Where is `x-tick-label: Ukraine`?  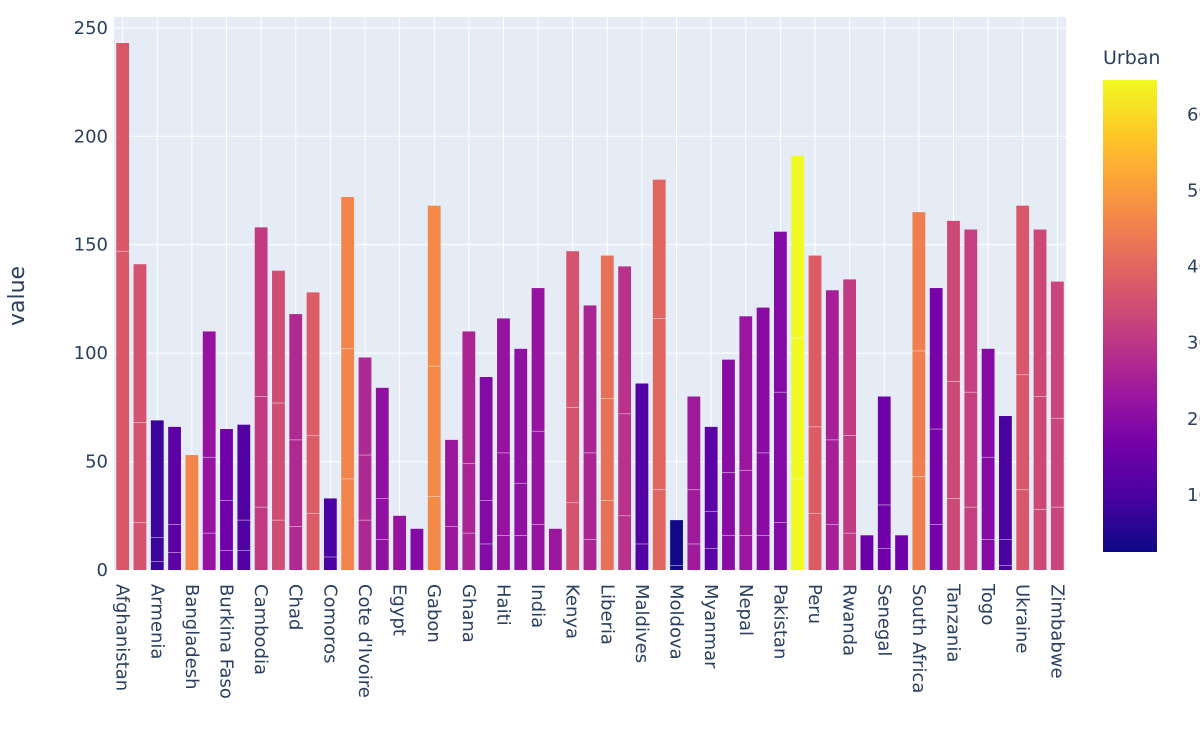 x-tick-label: Ukraine is located at coordinates (1022, 619).